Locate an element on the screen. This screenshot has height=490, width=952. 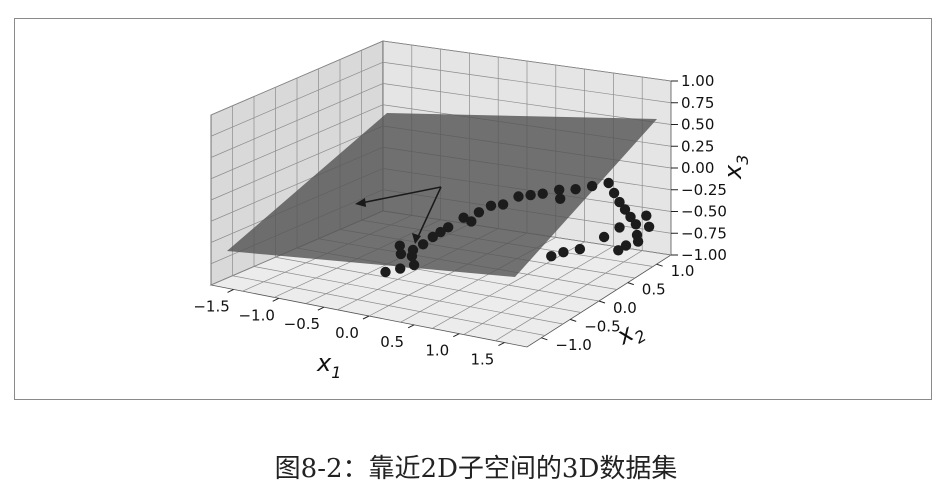
z-tick-label: 0.75 is located at coordinates (697, 103).